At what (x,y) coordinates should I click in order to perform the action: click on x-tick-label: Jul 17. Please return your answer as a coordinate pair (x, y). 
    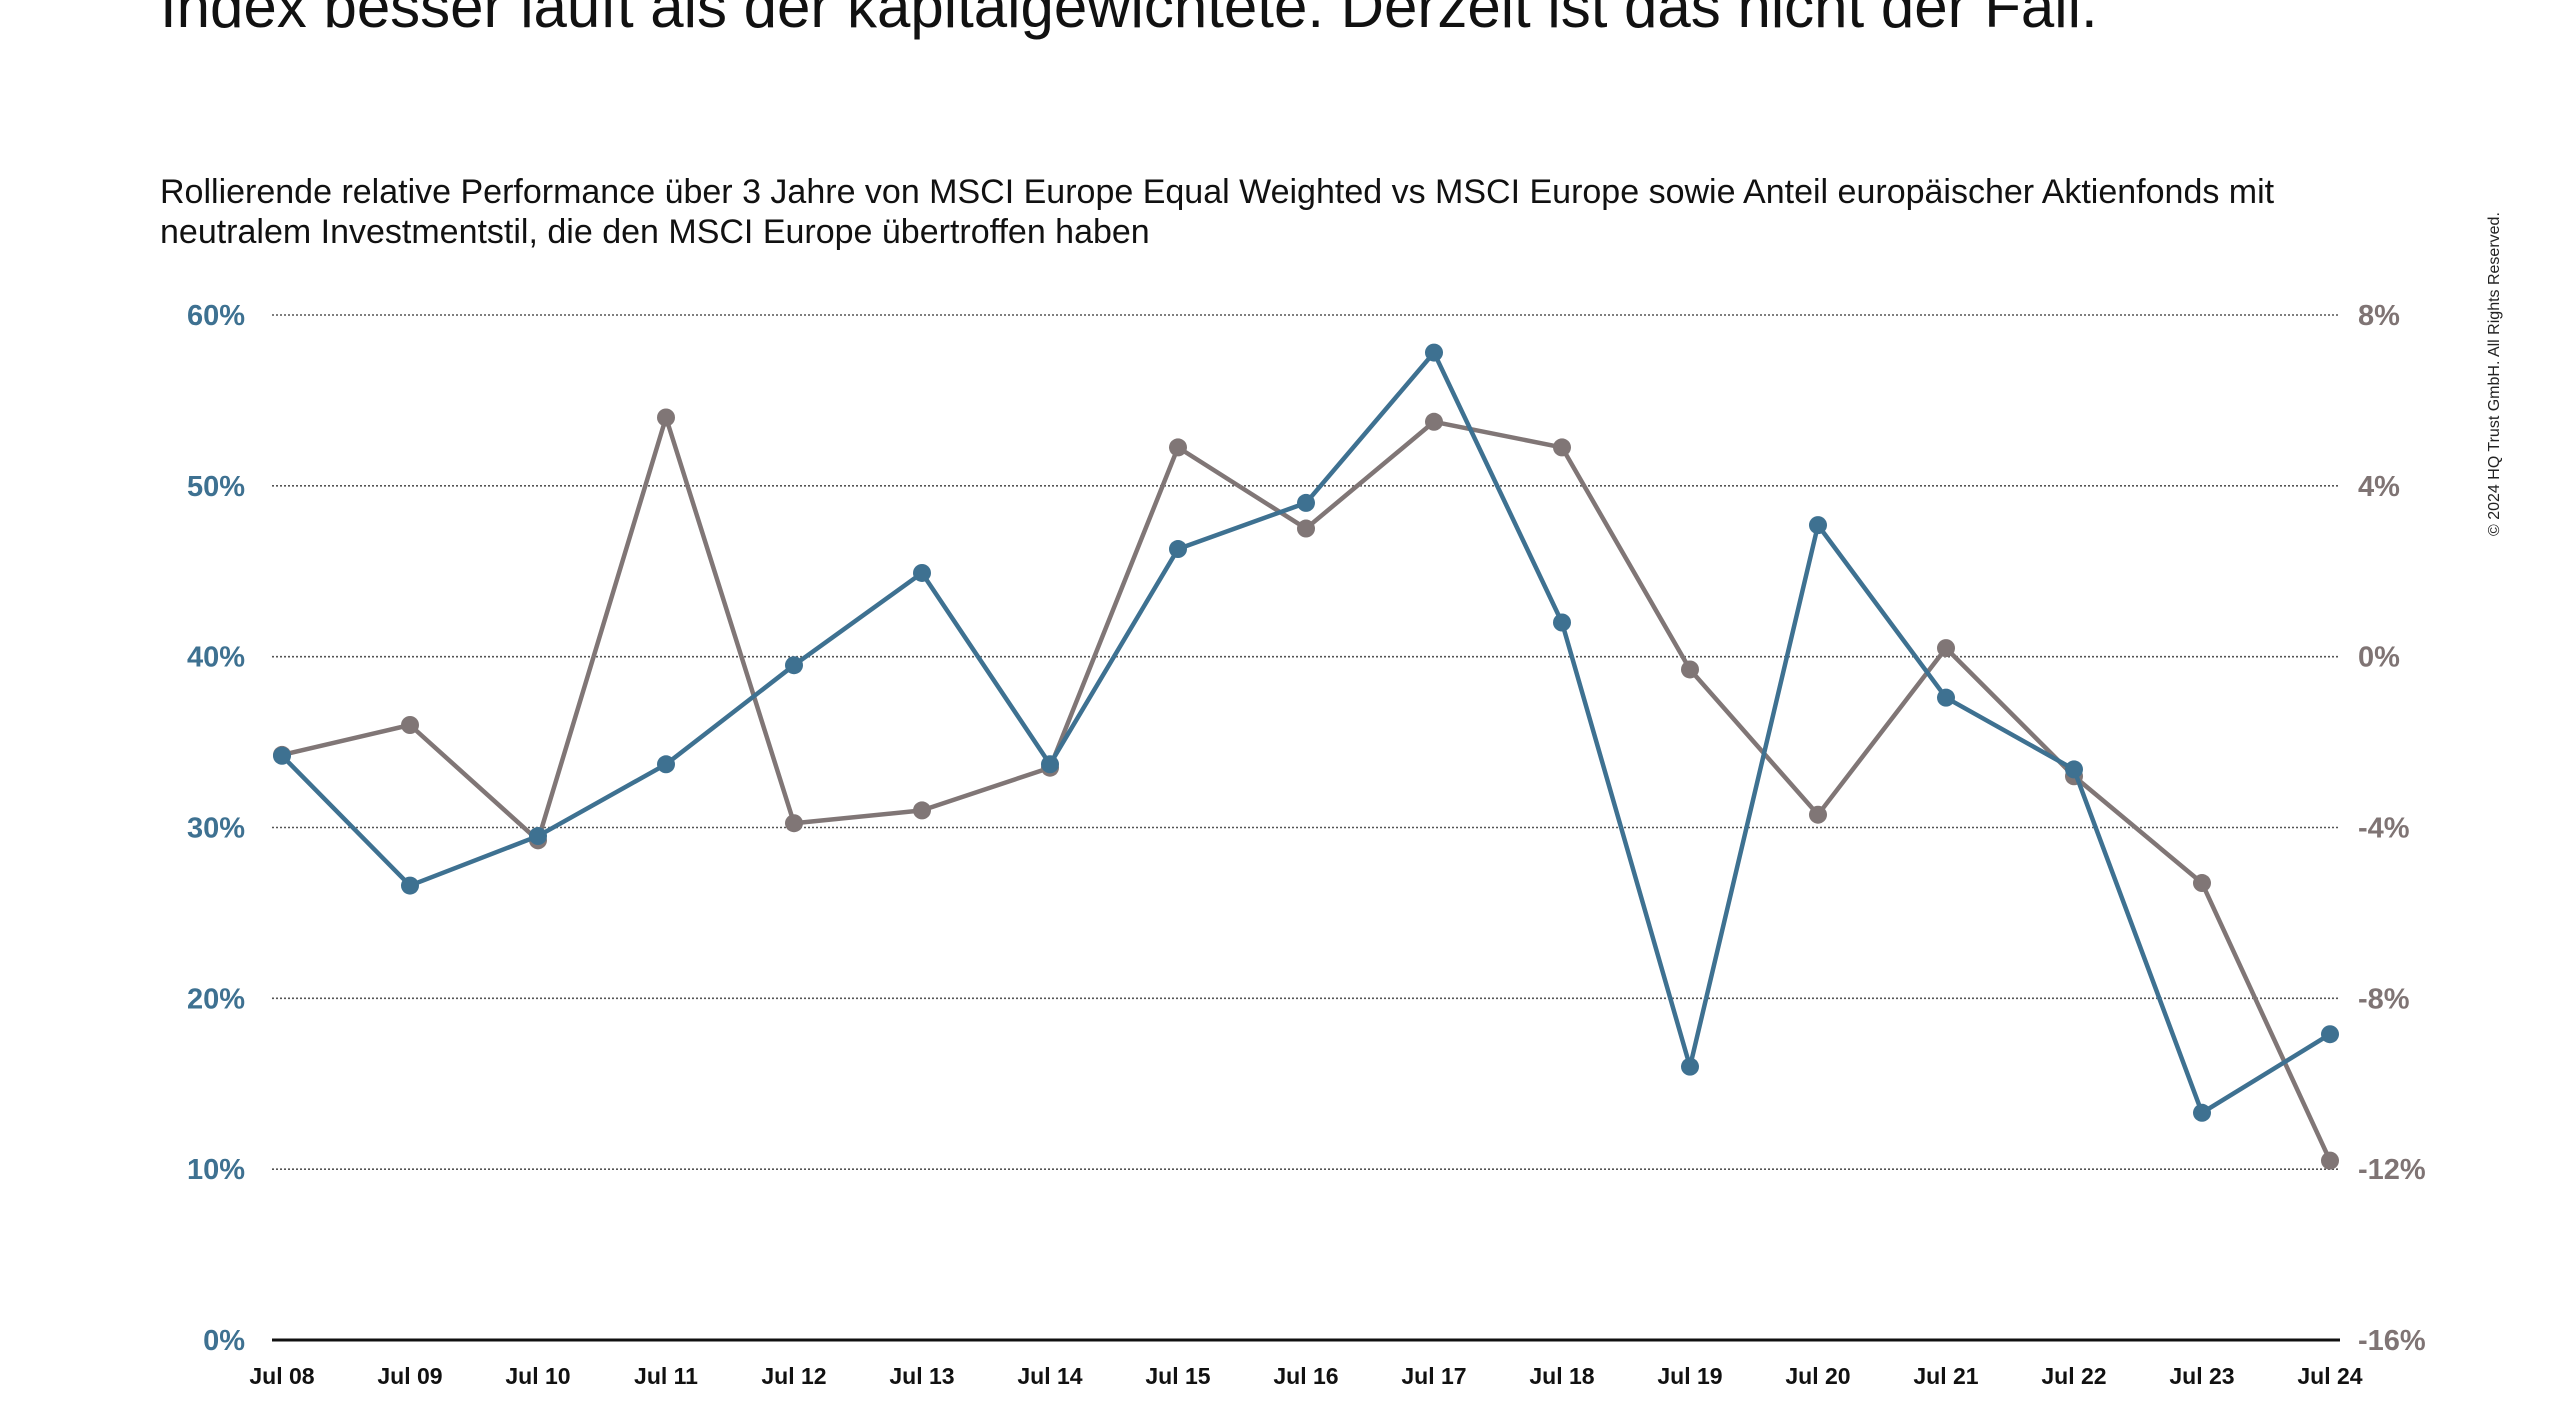
    Looking at the image, I should click on (1433, 1376).